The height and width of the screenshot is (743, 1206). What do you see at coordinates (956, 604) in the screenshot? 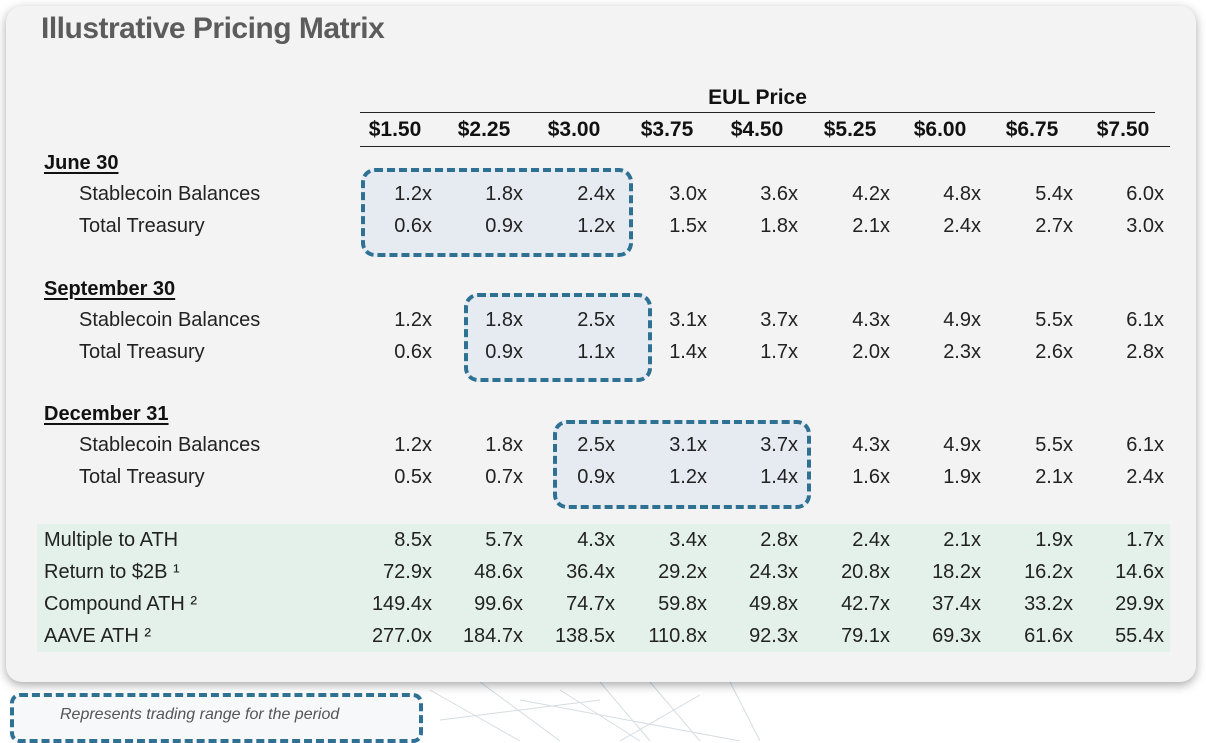
I see `summary-cell: 37.4x` at bounding box center [956, 604].